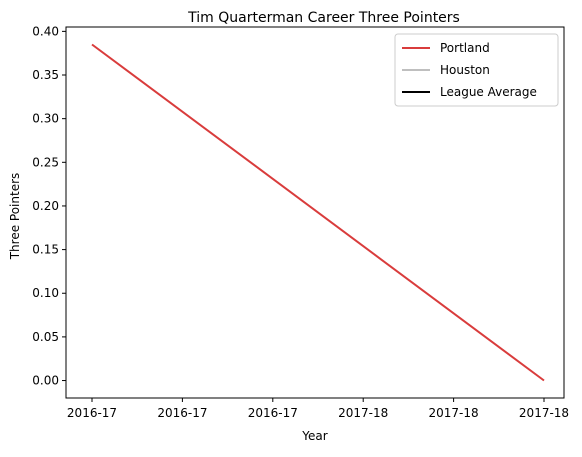 The width and height of the screenshot is (582, 457). What do you see at coordinates (15, 217) in the screenshot?
I see `y-axis-label: Three Pointers` at bounding box center [15, 217].